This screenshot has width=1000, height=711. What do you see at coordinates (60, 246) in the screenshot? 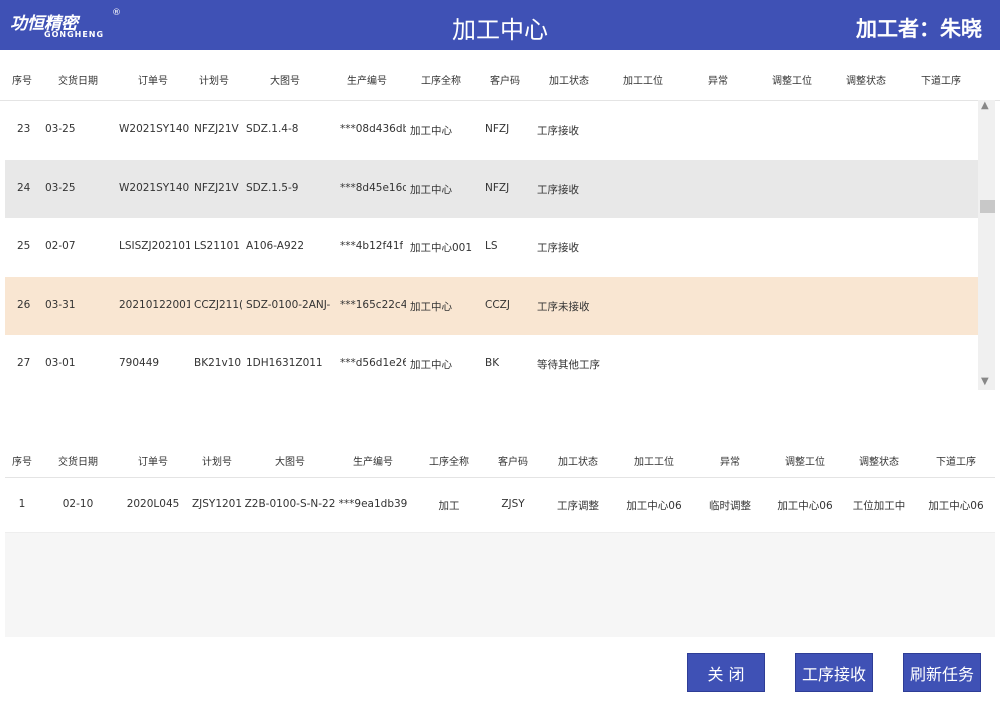
I see `table-cell: 02-07` at bounding box center [60, 246].